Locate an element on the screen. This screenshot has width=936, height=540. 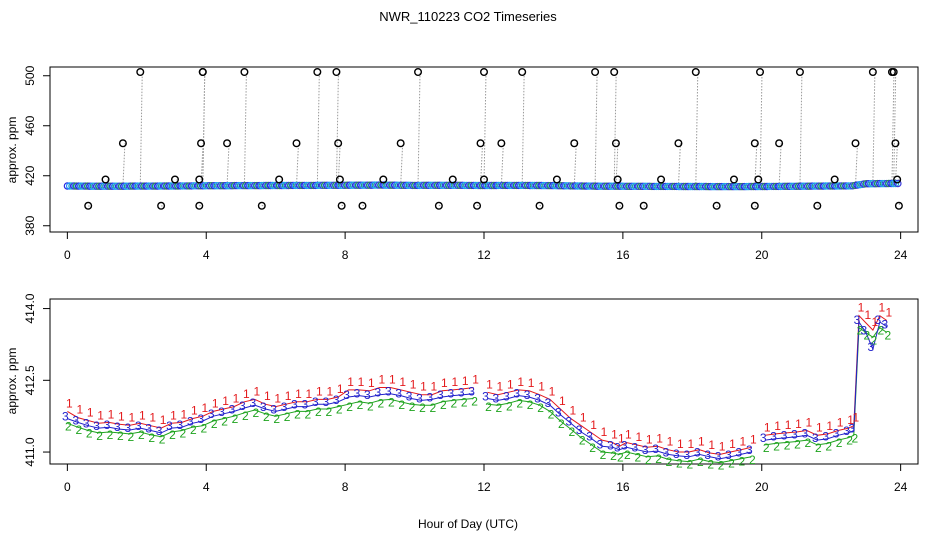
x-tick-label: 4 is located at coordinates (206, 487).